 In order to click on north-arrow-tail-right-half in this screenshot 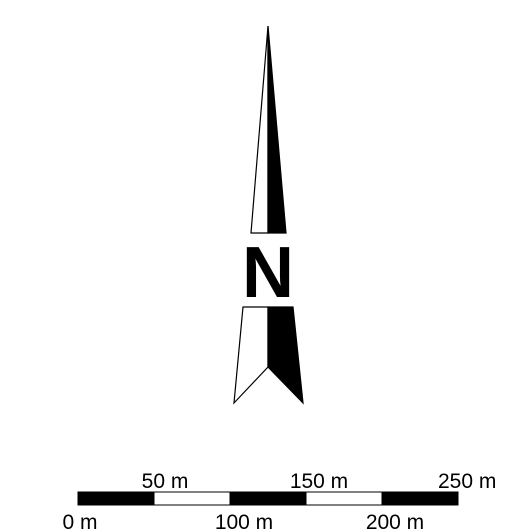, I will do `click(285, 355)`.